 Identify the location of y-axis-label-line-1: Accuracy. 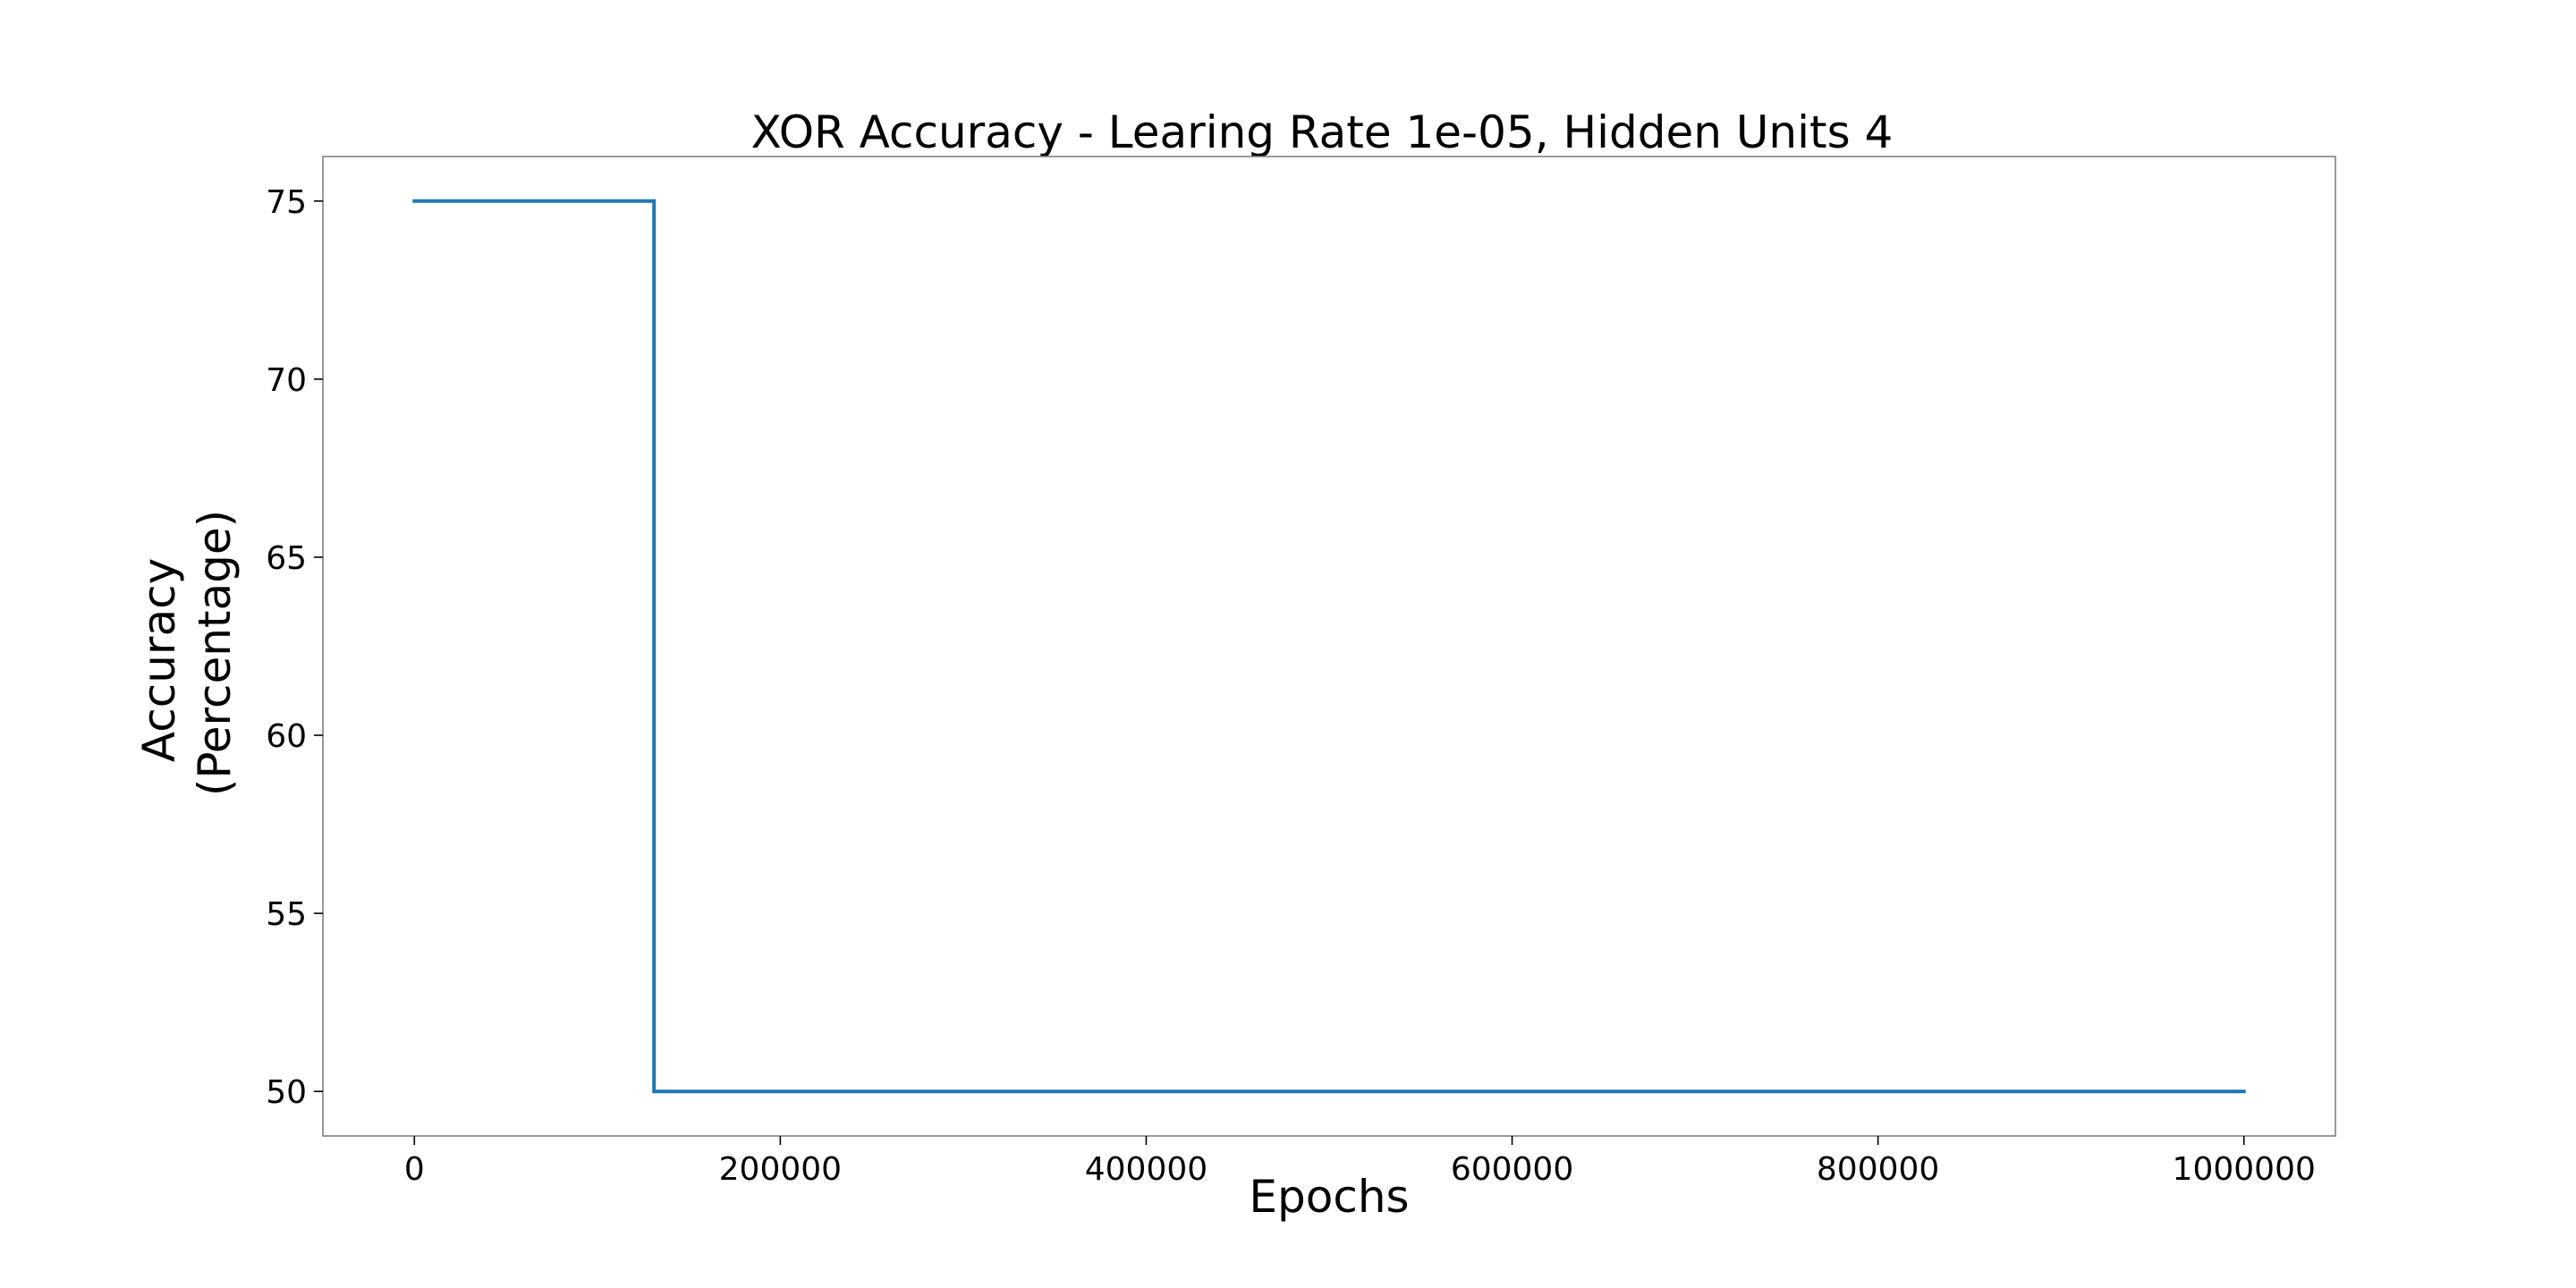
(159, 660).